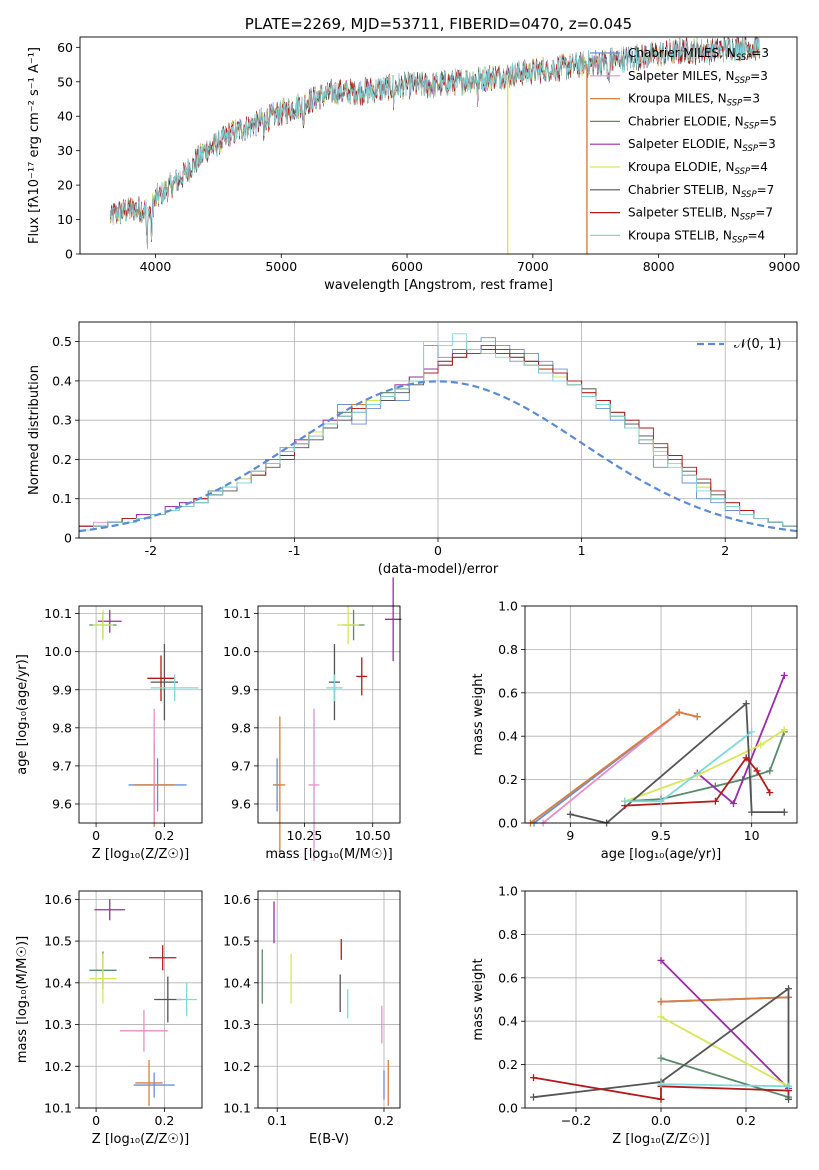 This screenshot has width=819, height=1170. What do you see at coordinates (58, 1024) in the screenshot?
I see `y-tick-label: 10.3` at bounding box center [58, 1024].